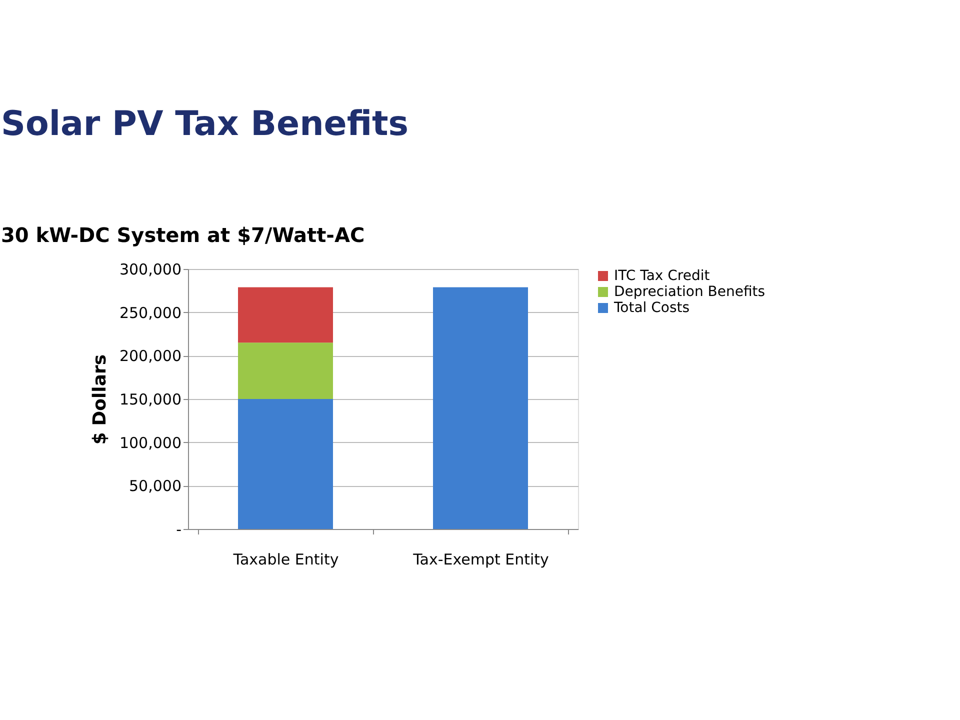  Describe the element at coordinates (204, 124) in the screenshot. I see `chart-title: Solar PV Tax Benefits` at that location.